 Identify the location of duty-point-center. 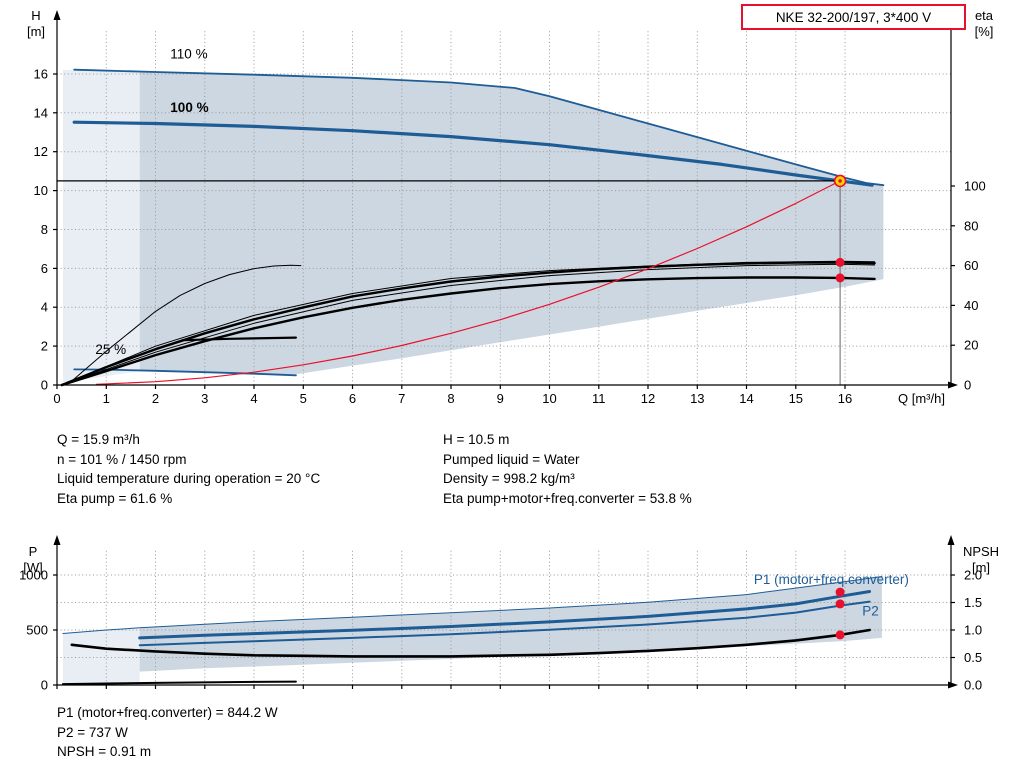
(840, 181).